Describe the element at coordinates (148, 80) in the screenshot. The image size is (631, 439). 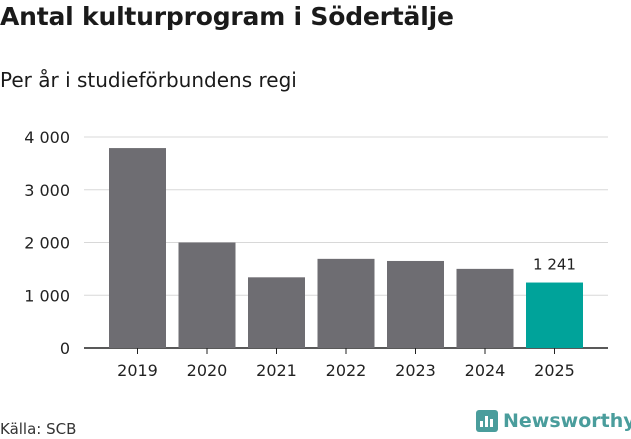
I see `chart-subtitle: Per år i studieförbundens regi` at that location.